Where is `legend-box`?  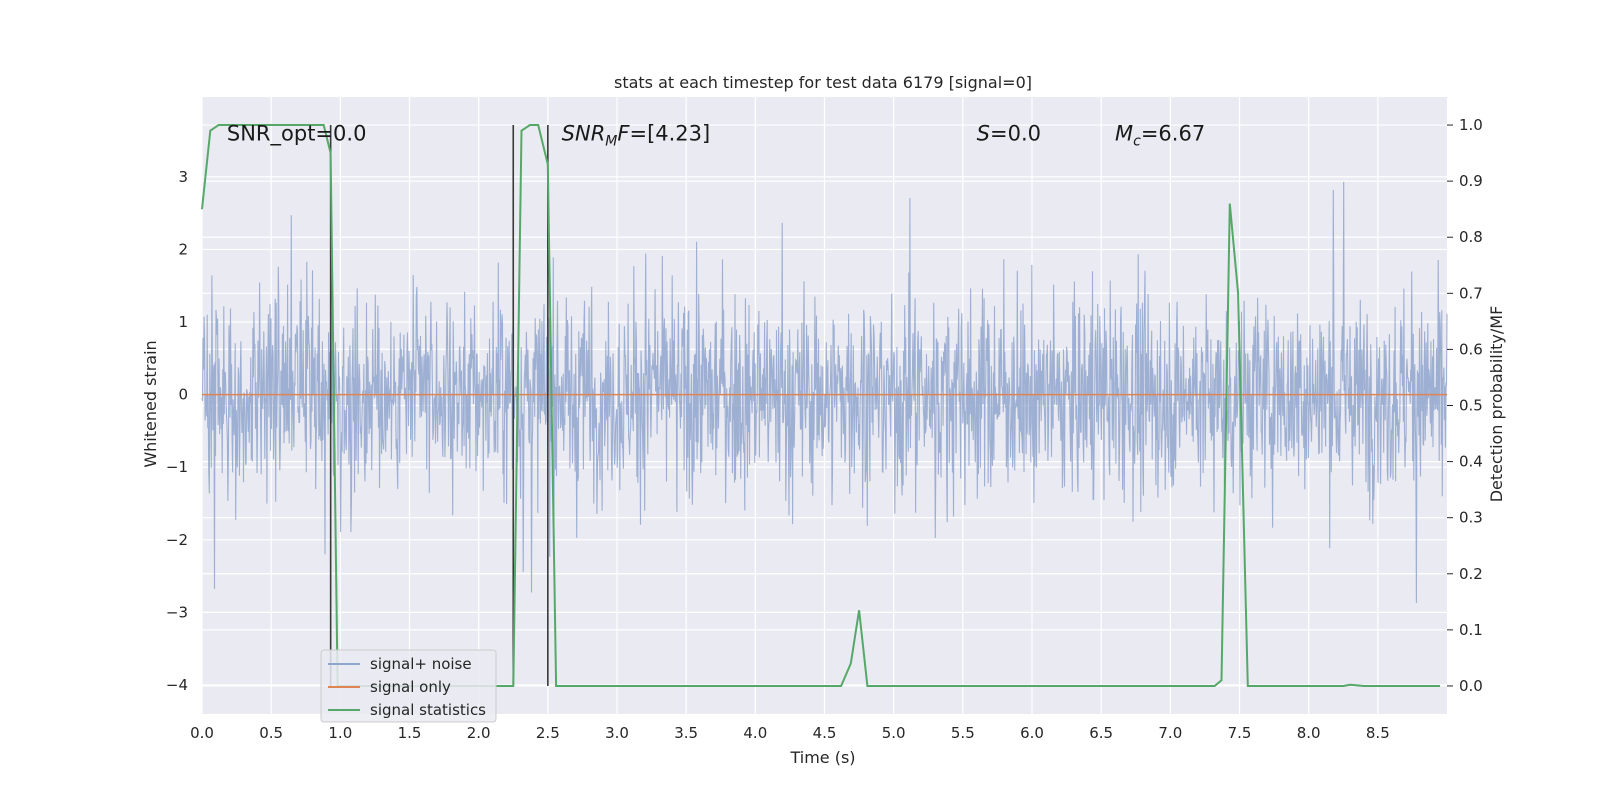 legend-box is located at coordinates (408, 686).